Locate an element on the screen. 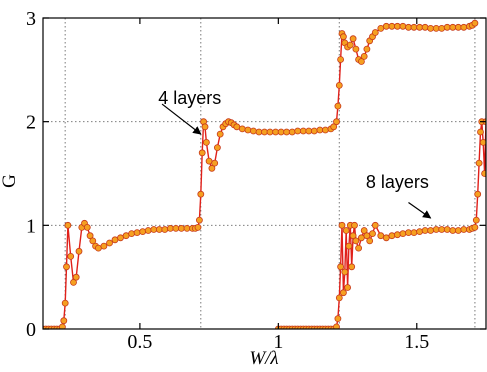  y-axis-label: G is located at coordinates (10, 181).